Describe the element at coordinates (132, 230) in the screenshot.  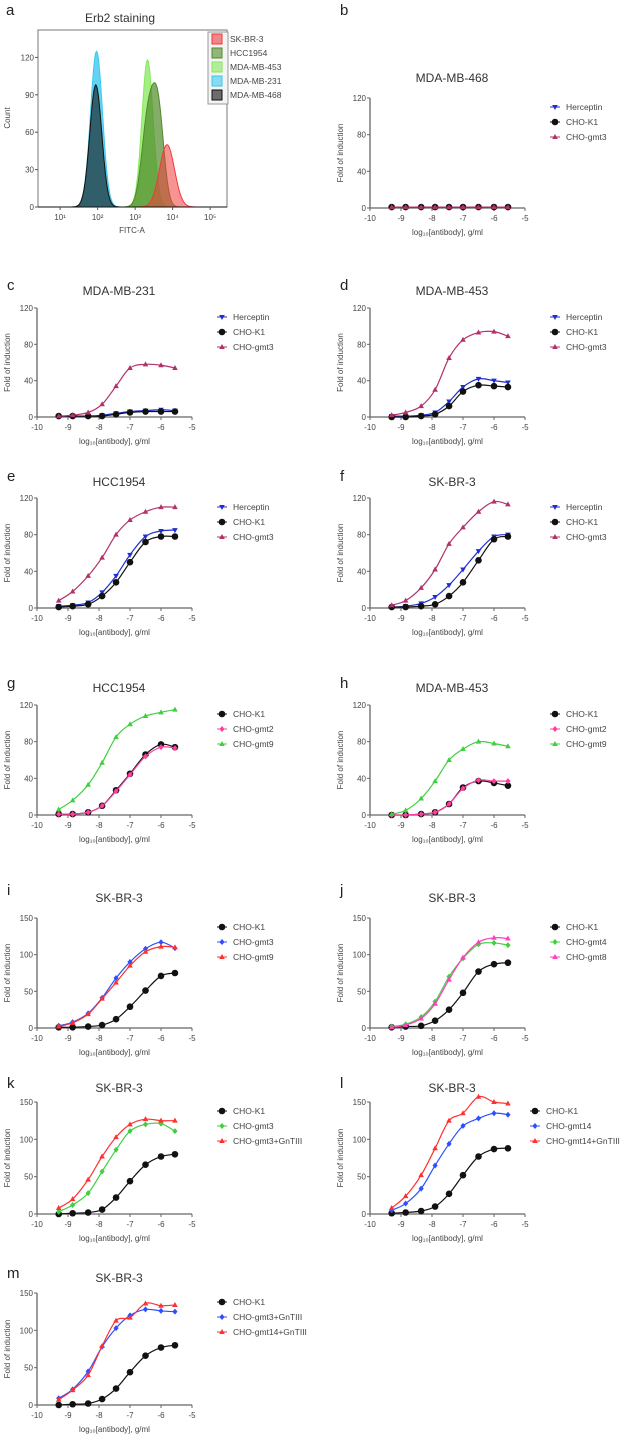
I see `x-axis-label: FITC-A` at that location.